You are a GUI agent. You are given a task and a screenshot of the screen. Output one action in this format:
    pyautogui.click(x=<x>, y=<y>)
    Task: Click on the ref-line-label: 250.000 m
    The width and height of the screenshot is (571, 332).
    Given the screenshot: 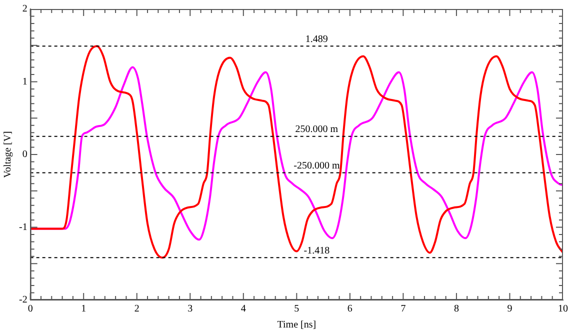 What is the action you would take?
    pyautogui.click(x=316, y=129)
    